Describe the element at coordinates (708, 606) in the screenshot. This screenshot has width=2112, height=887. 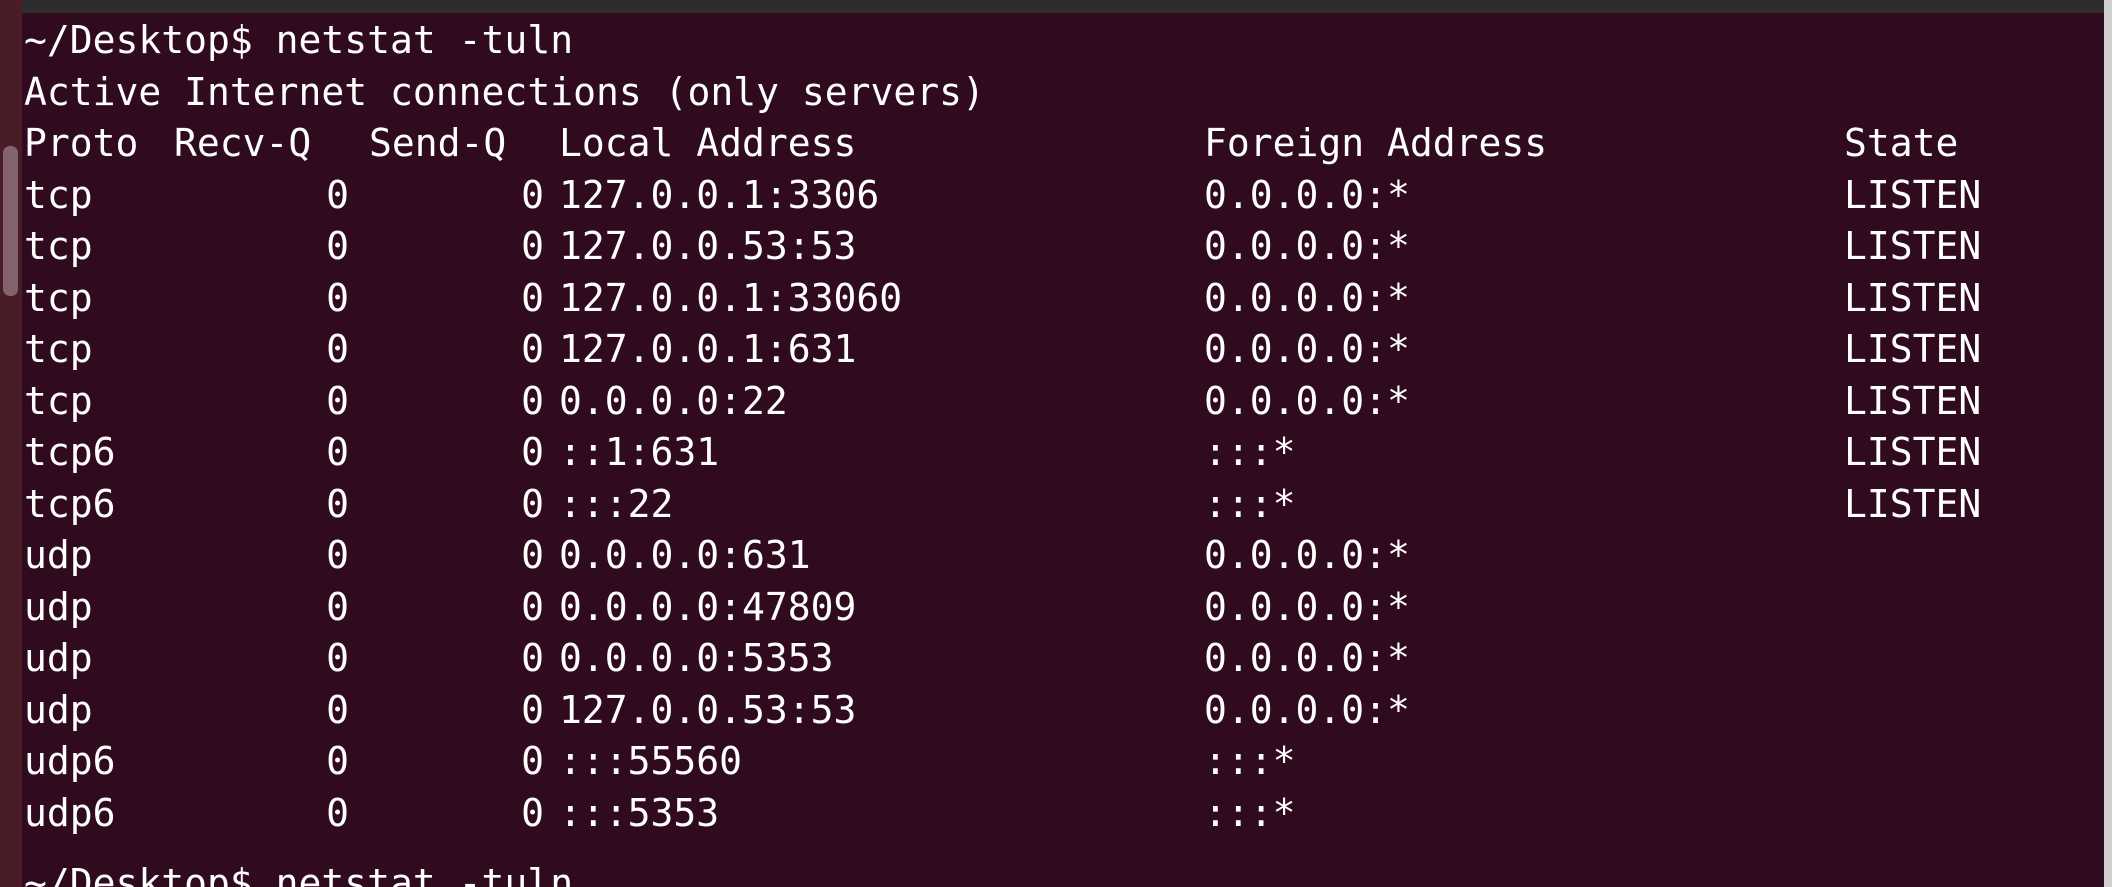
I see `cell-local-address: 0.0.0.0:47809` at that location.